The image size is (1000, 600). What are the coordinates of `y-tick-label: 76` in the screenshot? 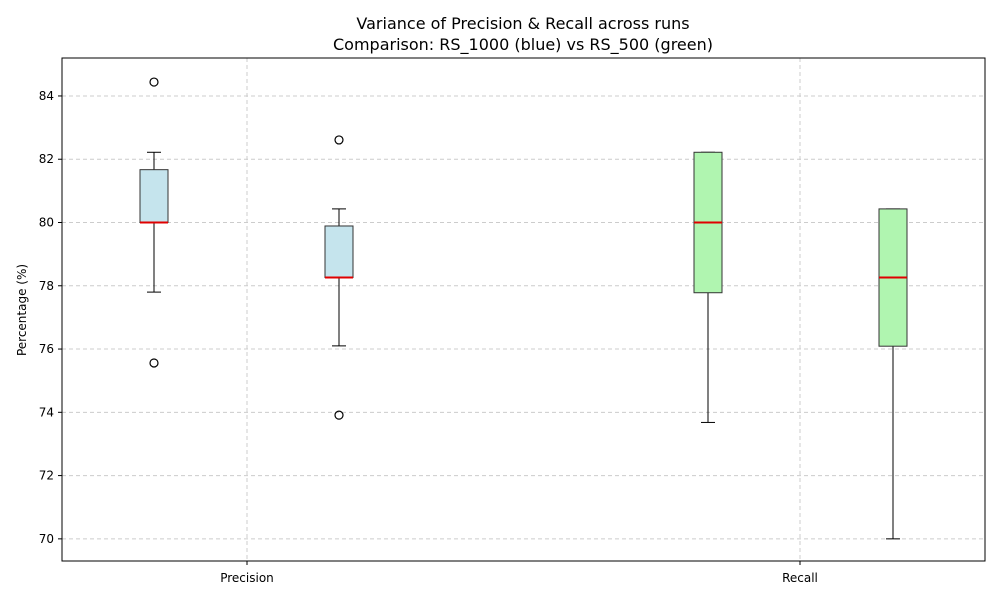 It's located at (46, 349).